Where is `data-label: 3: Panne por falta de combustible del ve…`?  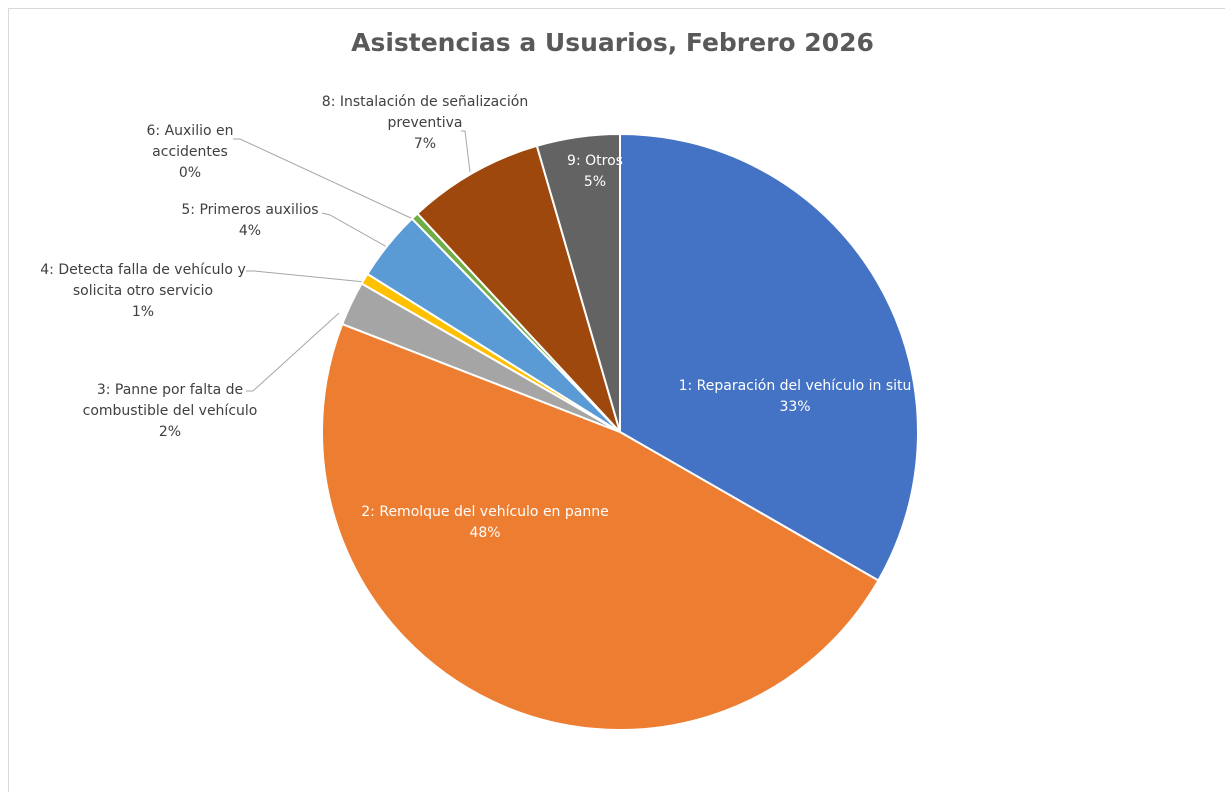
data-label: 3: Panne por falta de combustible del ve… is located at coordinates (170, 411).